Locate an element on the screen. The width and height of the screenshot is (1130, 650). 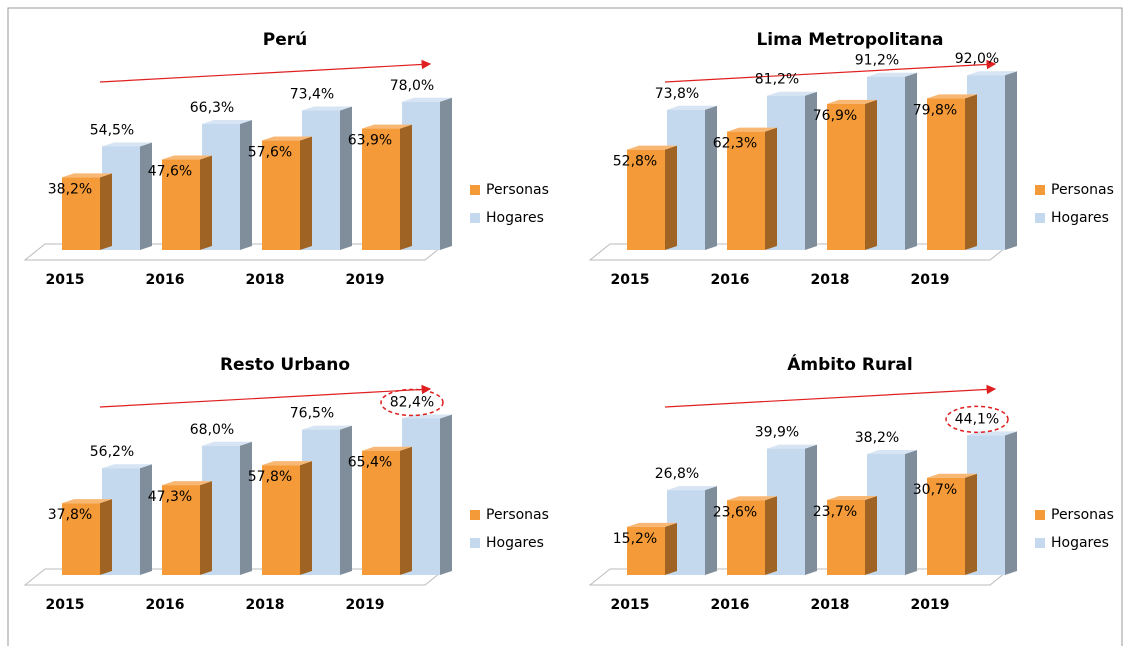
value-label: 54,5% is located at coordinates (112, 130).